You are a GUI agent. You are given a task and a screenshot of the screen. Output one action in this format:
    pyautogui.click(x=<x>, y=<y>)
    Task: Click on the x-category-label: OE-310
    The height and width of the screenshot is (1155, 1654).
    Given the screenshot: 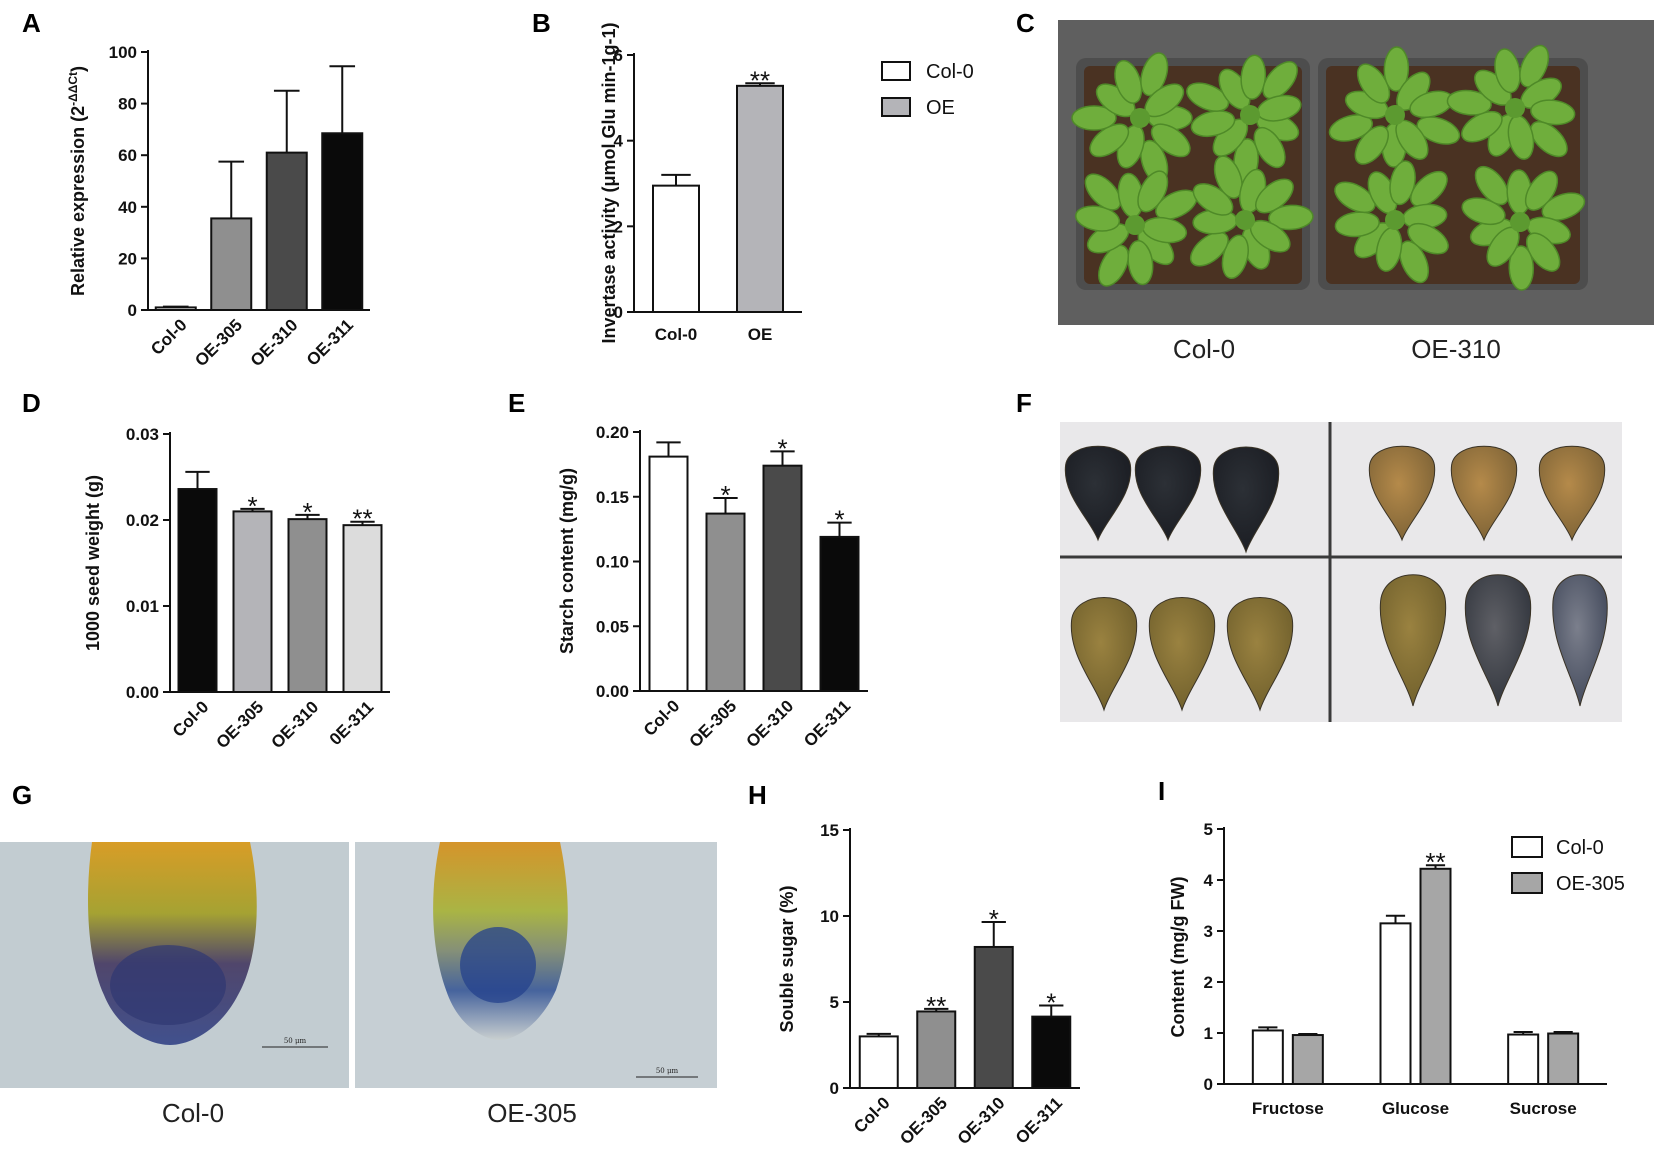 What is the action you would take?
    pyautogui.click(x=981, y=1120)
    